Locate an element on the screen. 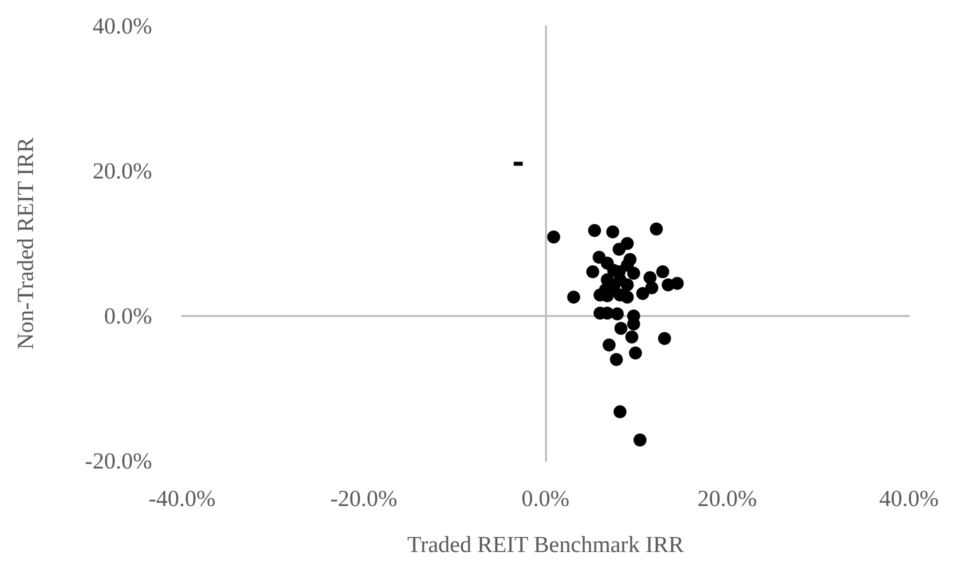  x-tick-label: 20.0% is located at coordinates (727, 498).